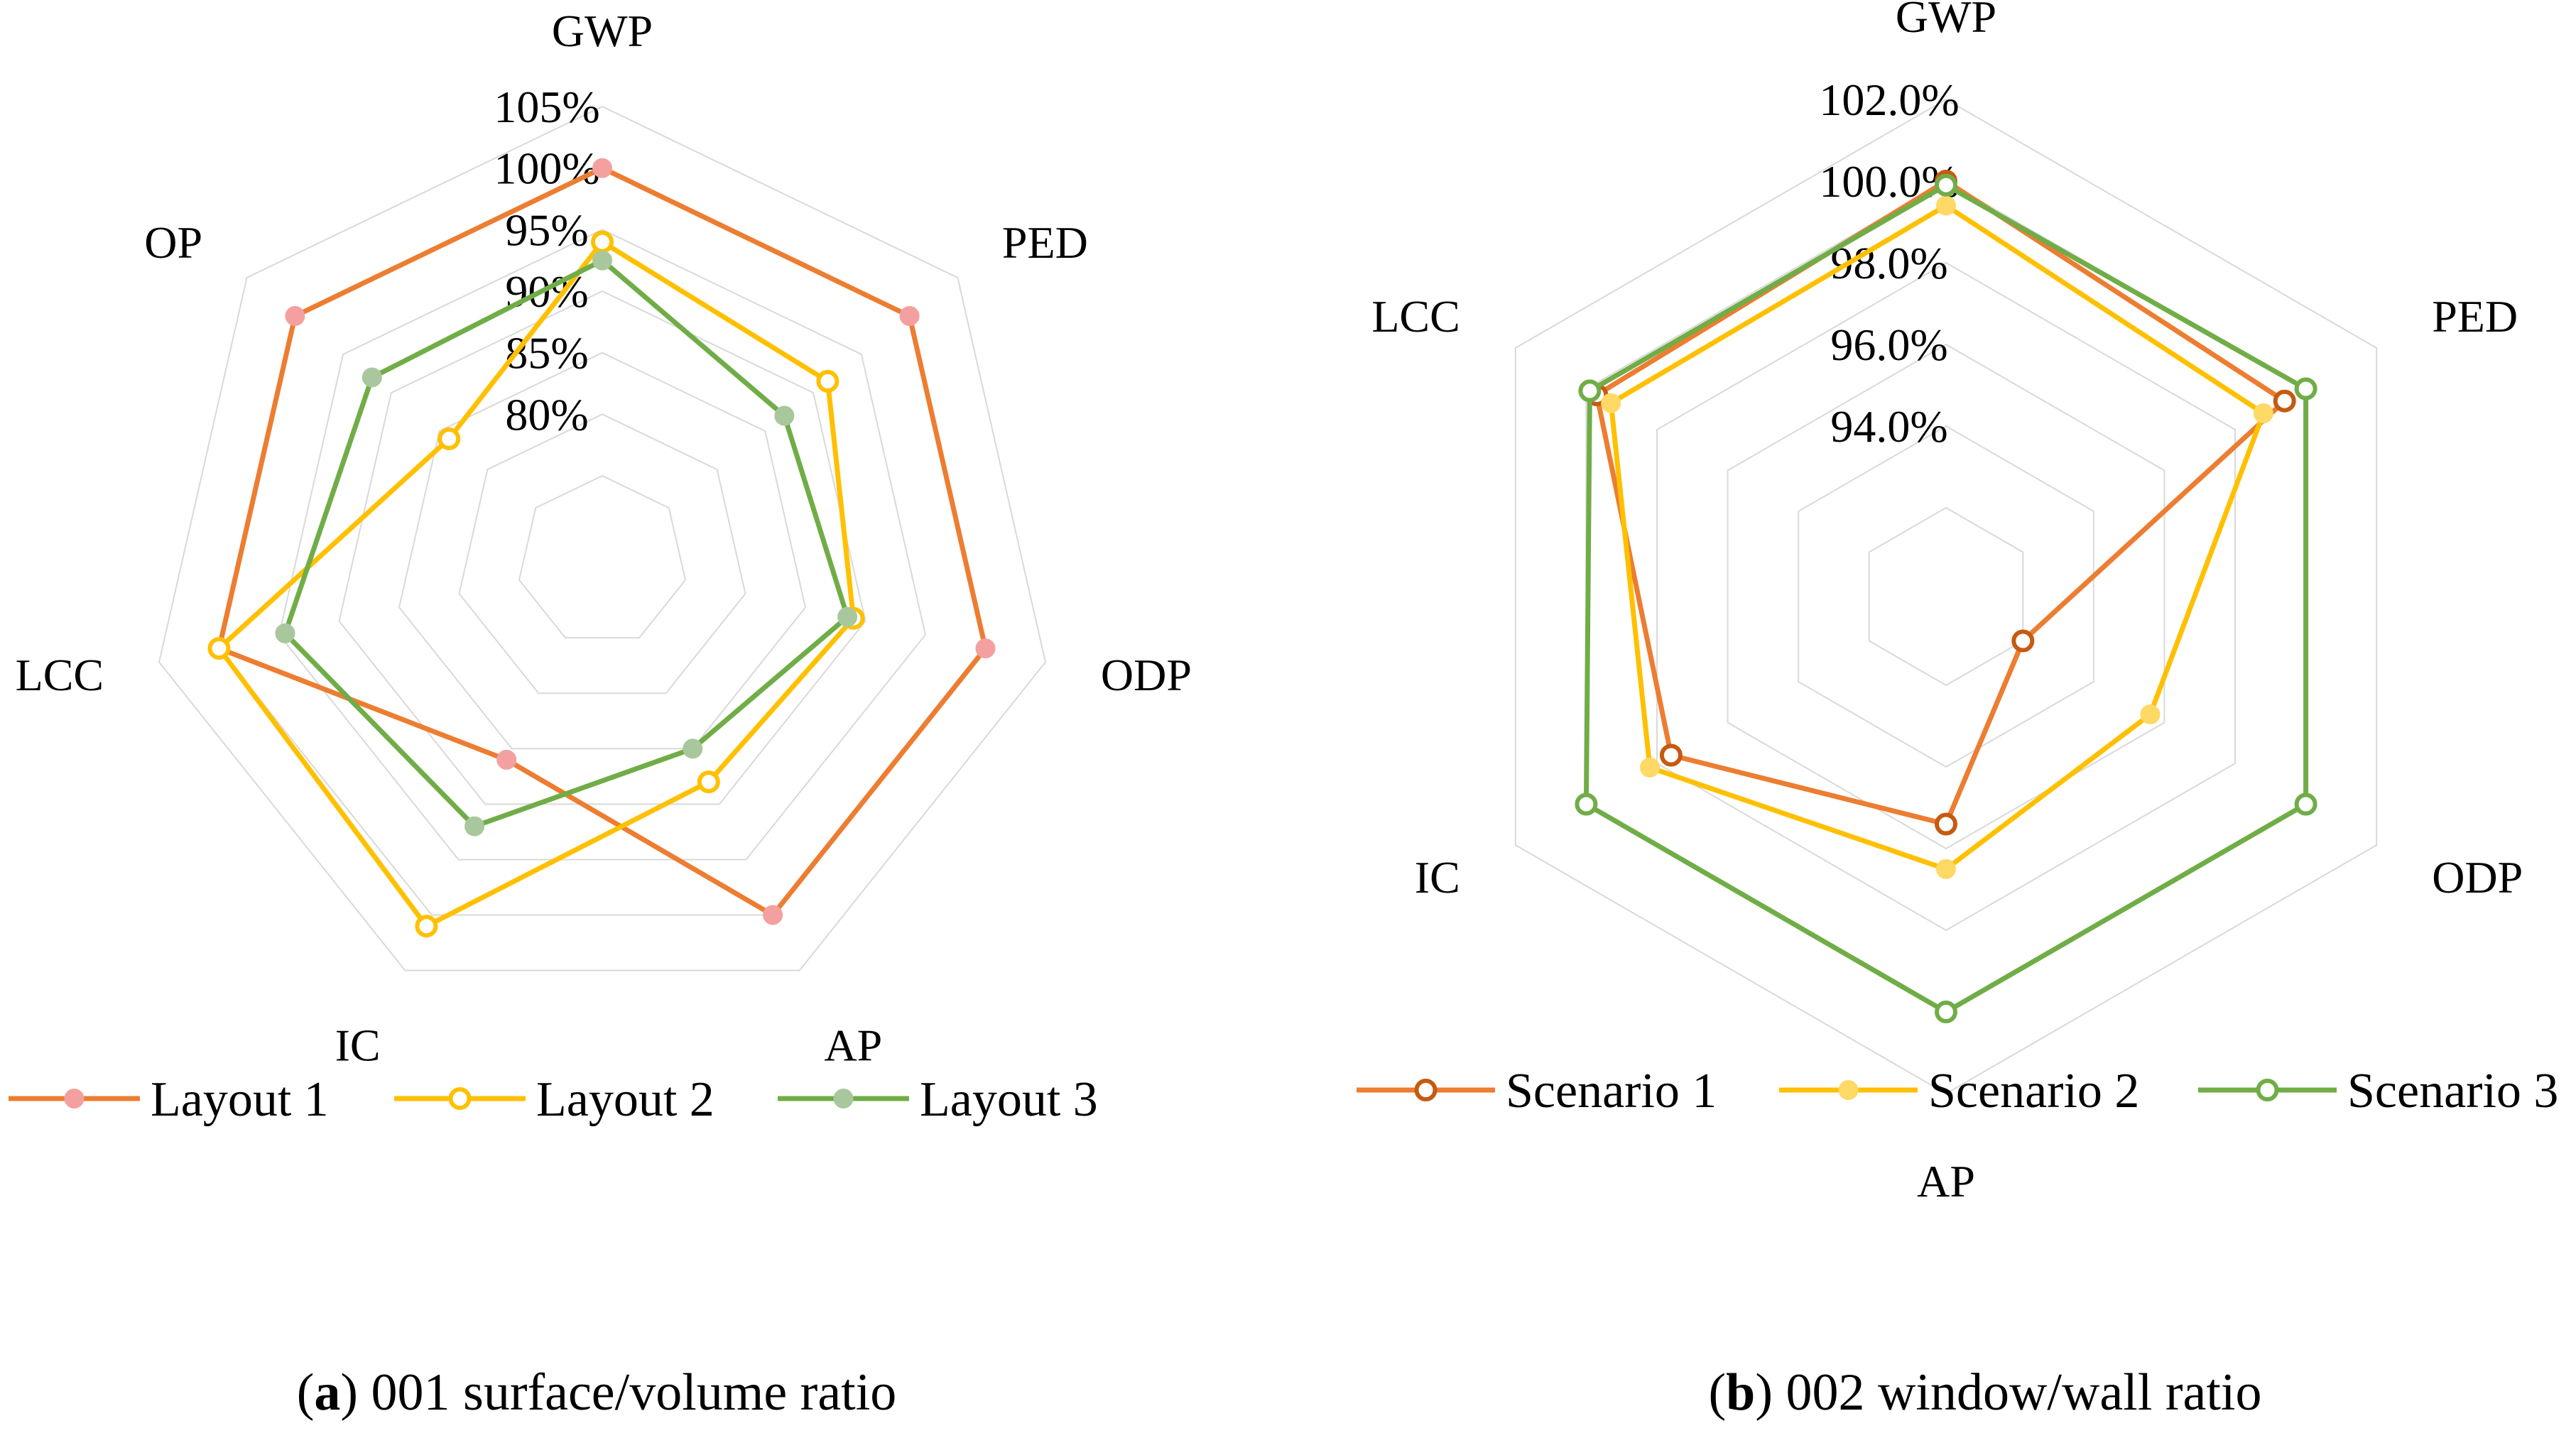 This screenshot has width=2576, height=1438. I want to click on legend-label: Layout 2, so click(625, 1099).